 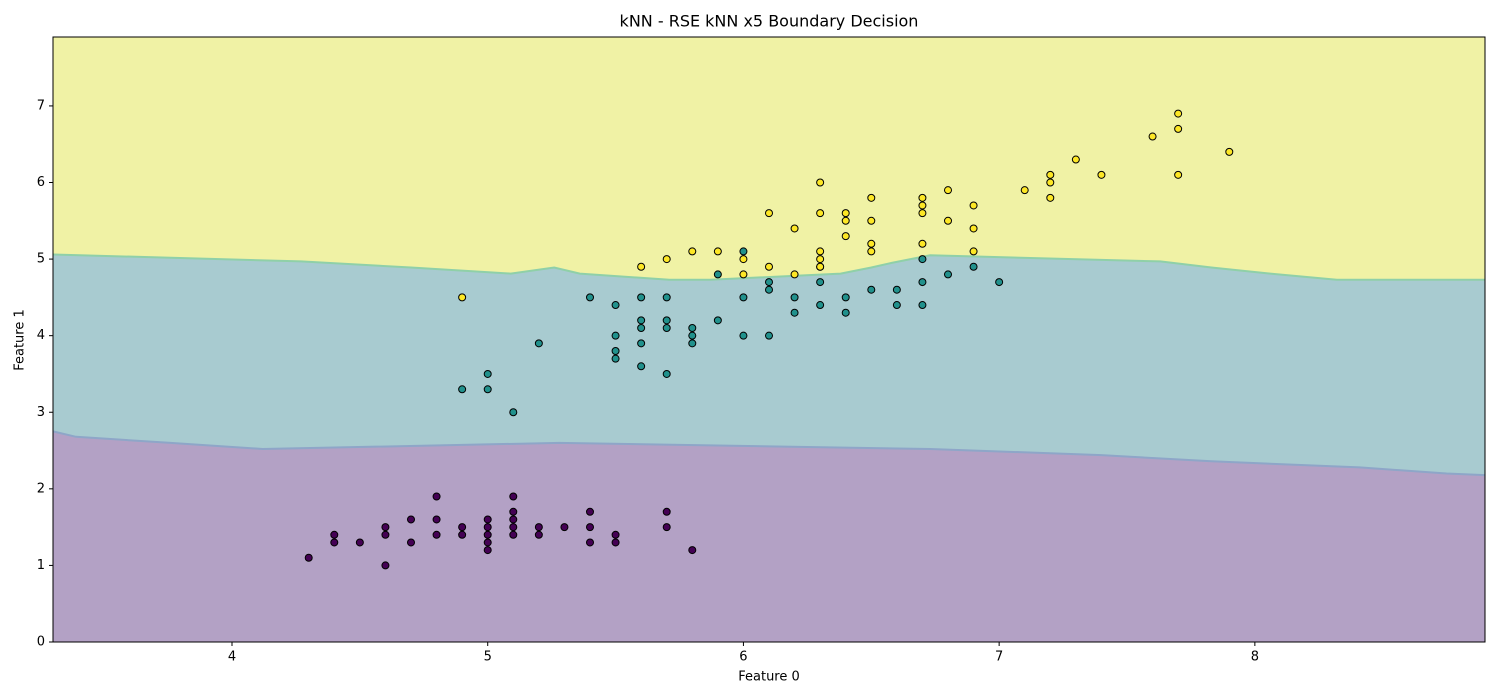 I want to click on y-axis-label: Feature 1, so click(x=20, y=340).